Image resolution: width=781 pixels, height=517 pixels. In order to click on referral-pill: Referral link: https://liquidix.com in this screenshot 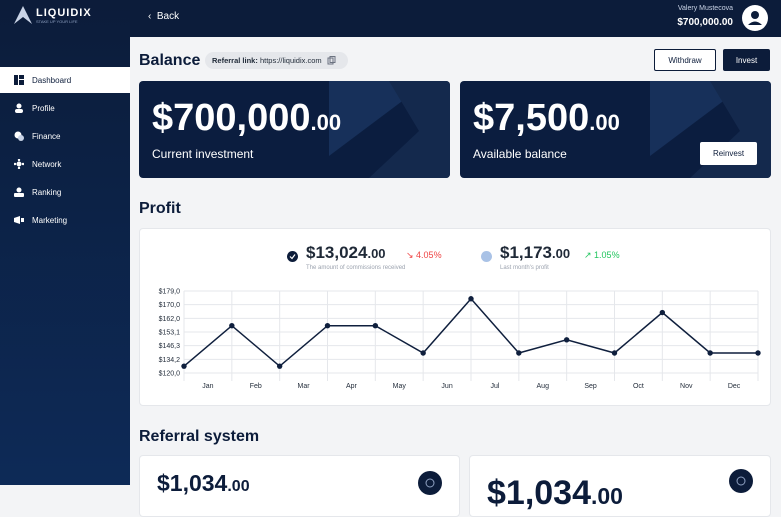, I will do `click(276, 60)`.